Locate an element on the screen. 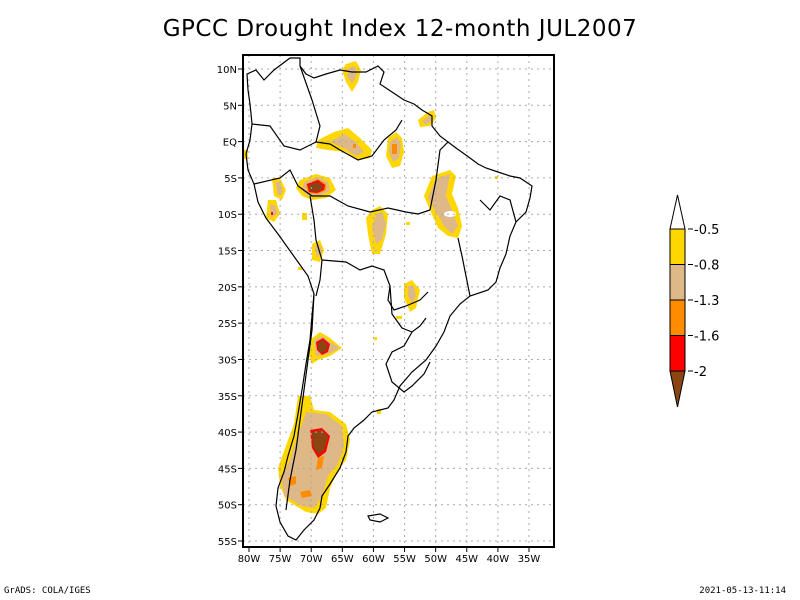  colorbar: -0.5 -0.8 -1.3 -1.6 -2 is located at coordinates (694, 301).